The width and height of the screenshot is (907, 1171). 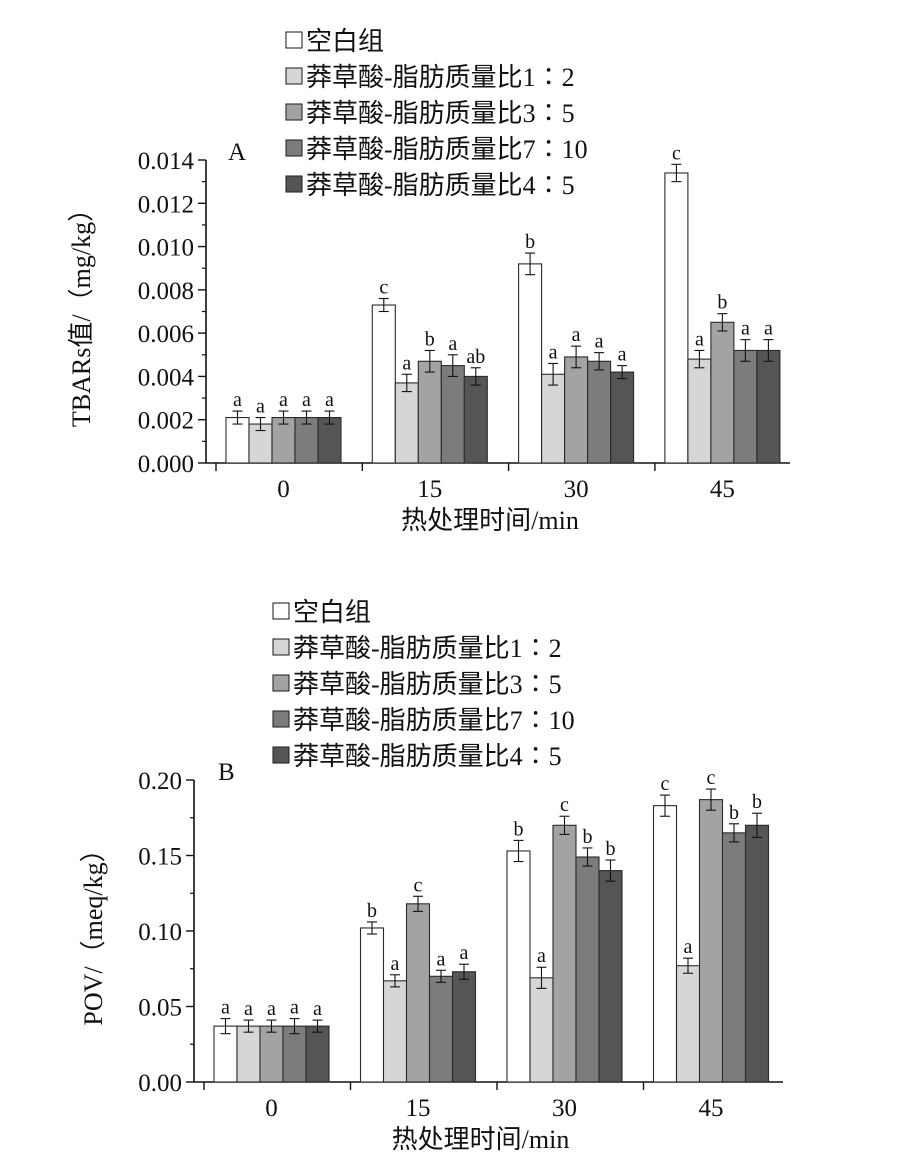 What do you see at coordinates (166, 204) in the screenshot?
I see `y-tick-label: 0.012` at bounding box center [166, 204].